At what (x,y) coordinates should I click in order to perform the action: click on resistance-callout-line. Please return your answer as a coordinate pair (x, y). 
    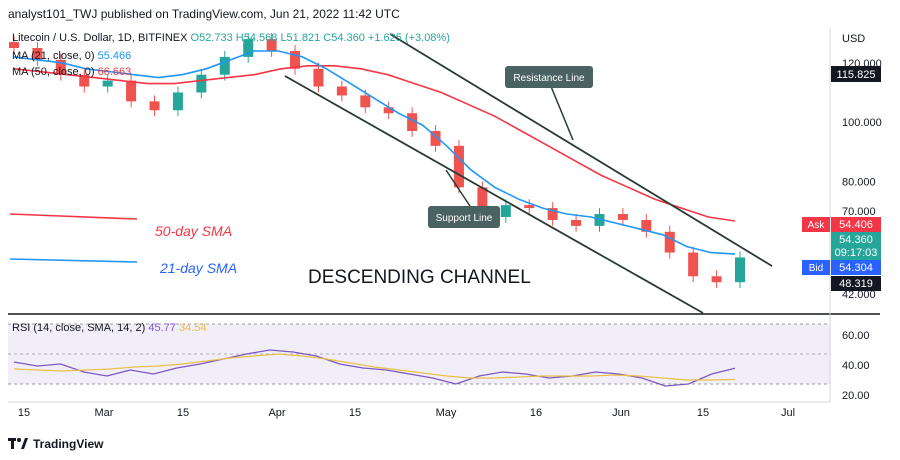
    Looking at the image, I should click on (561, 112).